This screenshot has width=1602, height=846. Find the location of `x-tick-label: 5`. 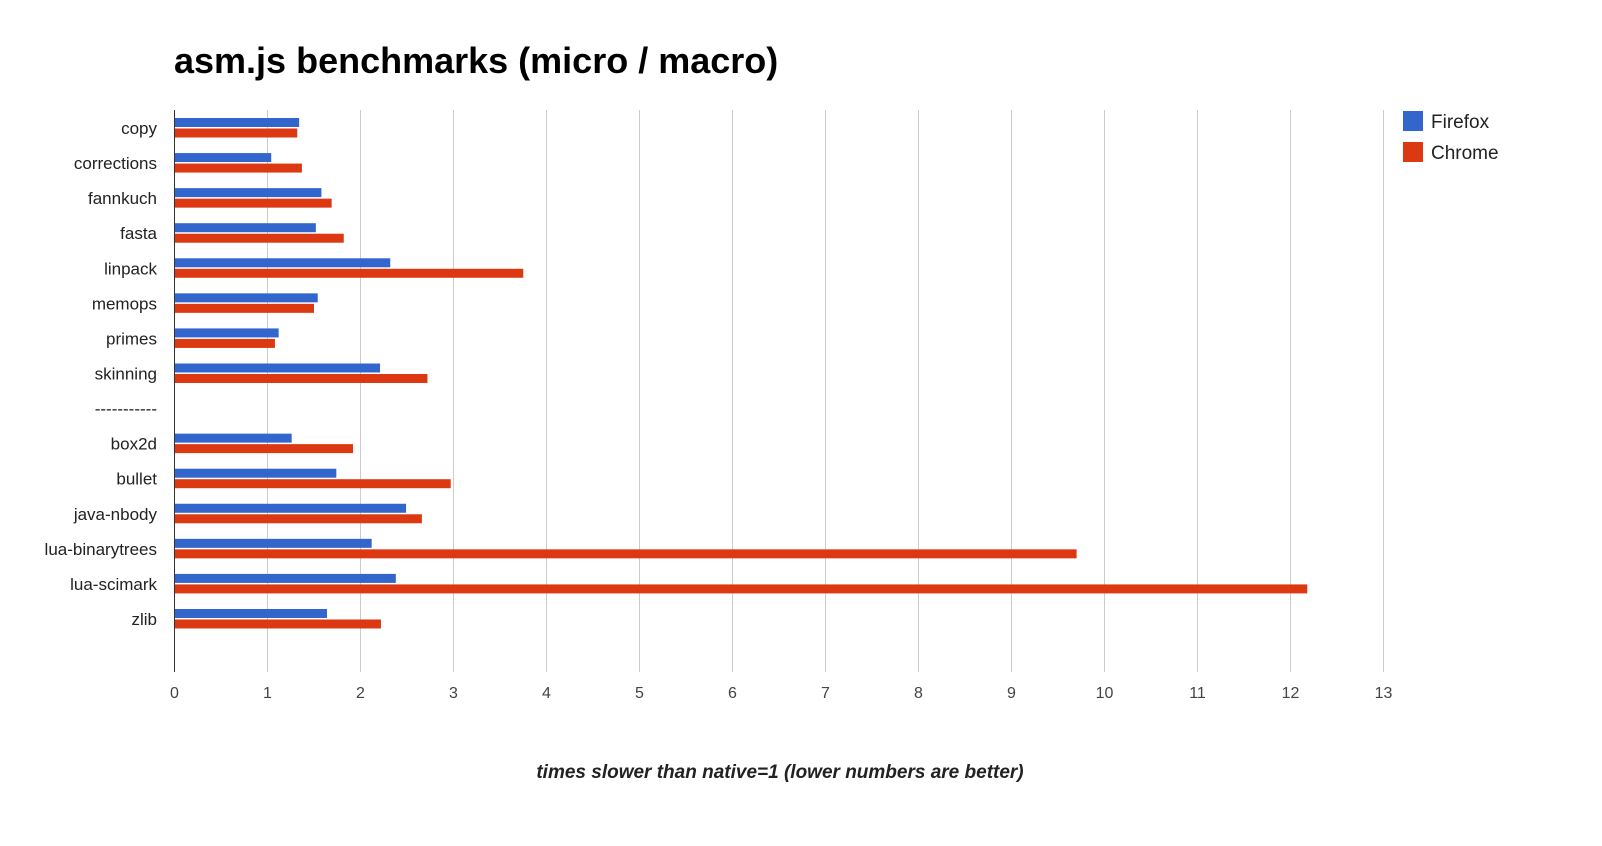

x-tick-label: 5 is located at coordinates (639, 693).